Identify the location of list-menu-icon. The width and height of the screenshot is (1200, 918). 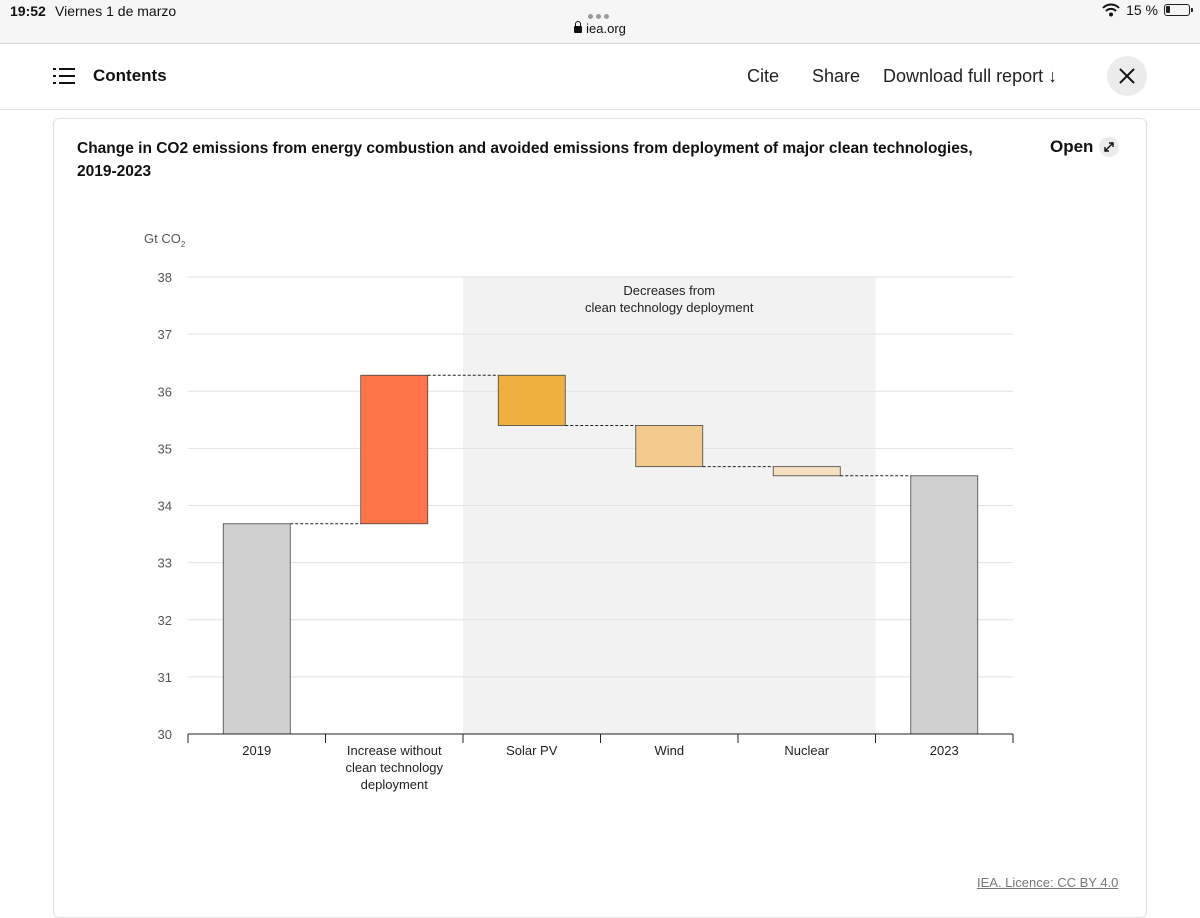
(64, 76).